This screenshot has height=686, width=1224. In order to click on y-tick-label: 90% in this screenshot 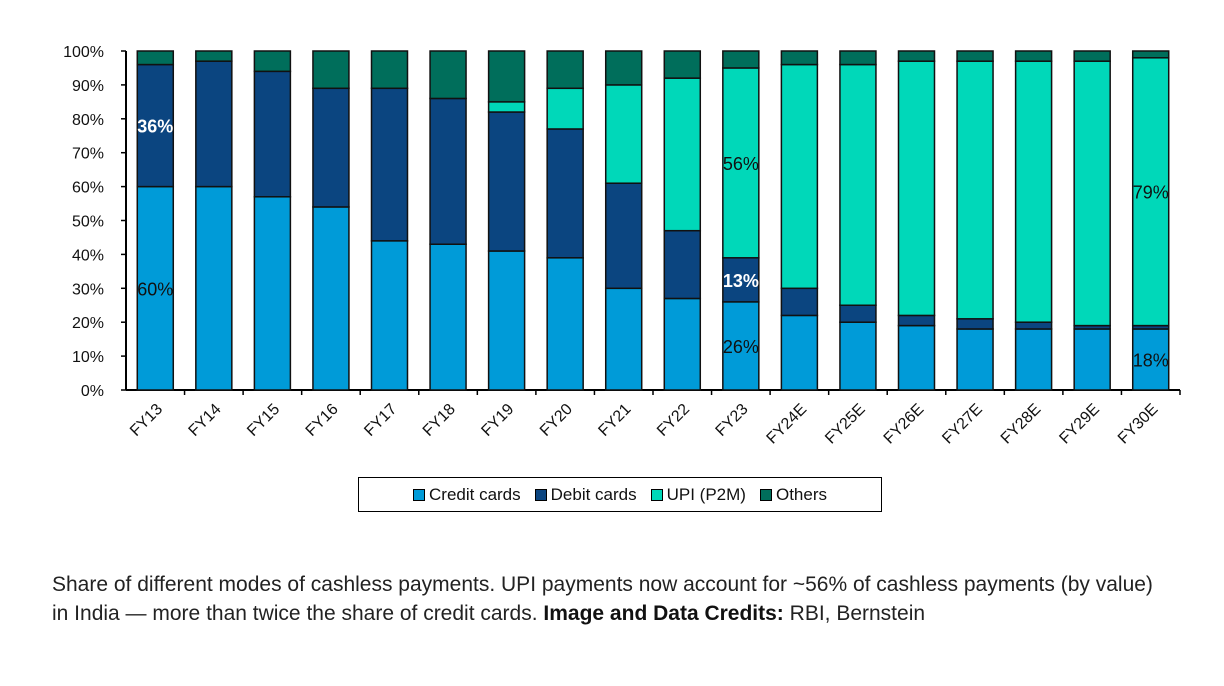, I will do `click(88, 86)`.